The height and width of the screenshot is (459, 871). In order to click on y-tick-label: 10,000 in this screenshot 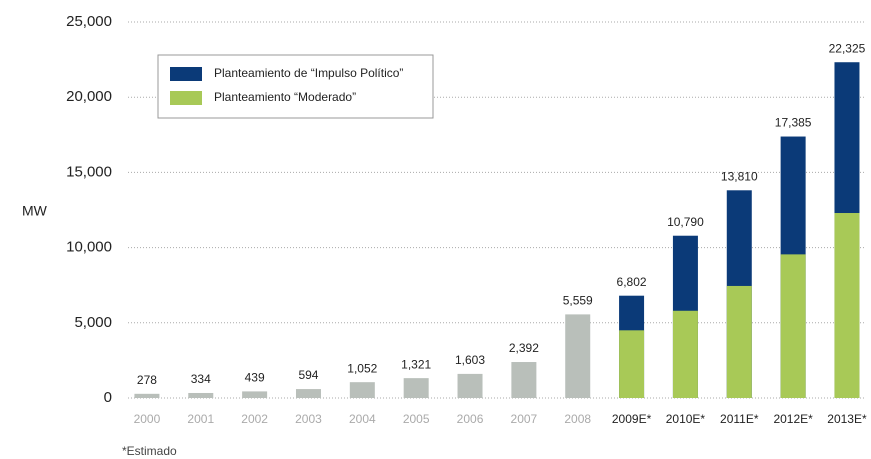, I will do `click(89, 247)`.